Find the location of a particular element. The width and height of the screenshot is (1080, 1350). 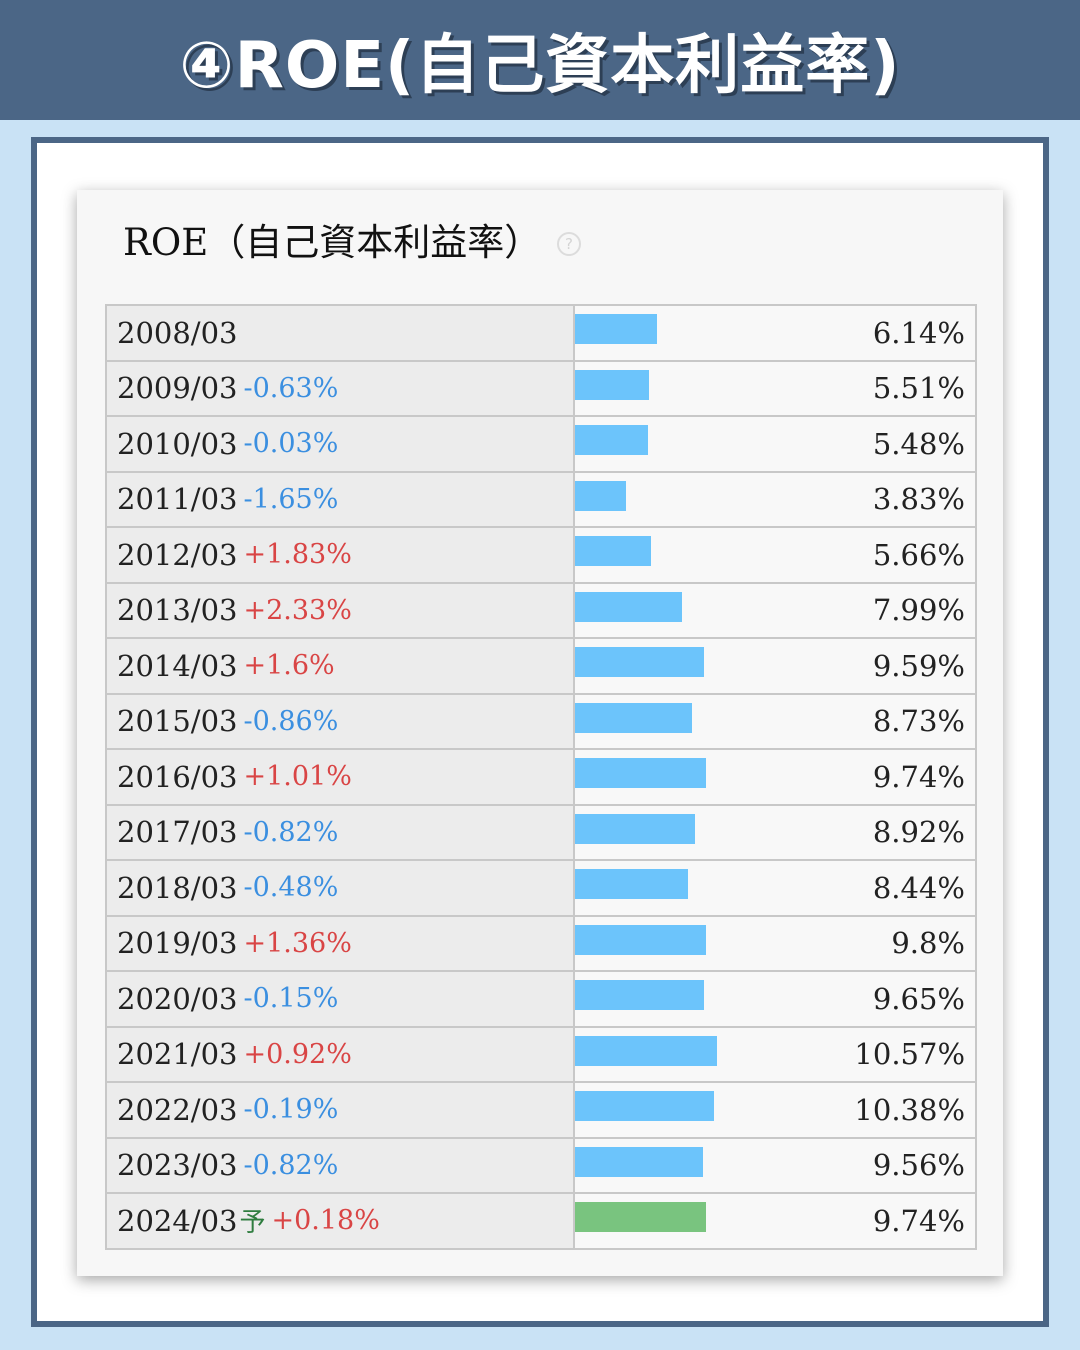

bar-cell: 9.56% is located at coordinates (775, 1165).